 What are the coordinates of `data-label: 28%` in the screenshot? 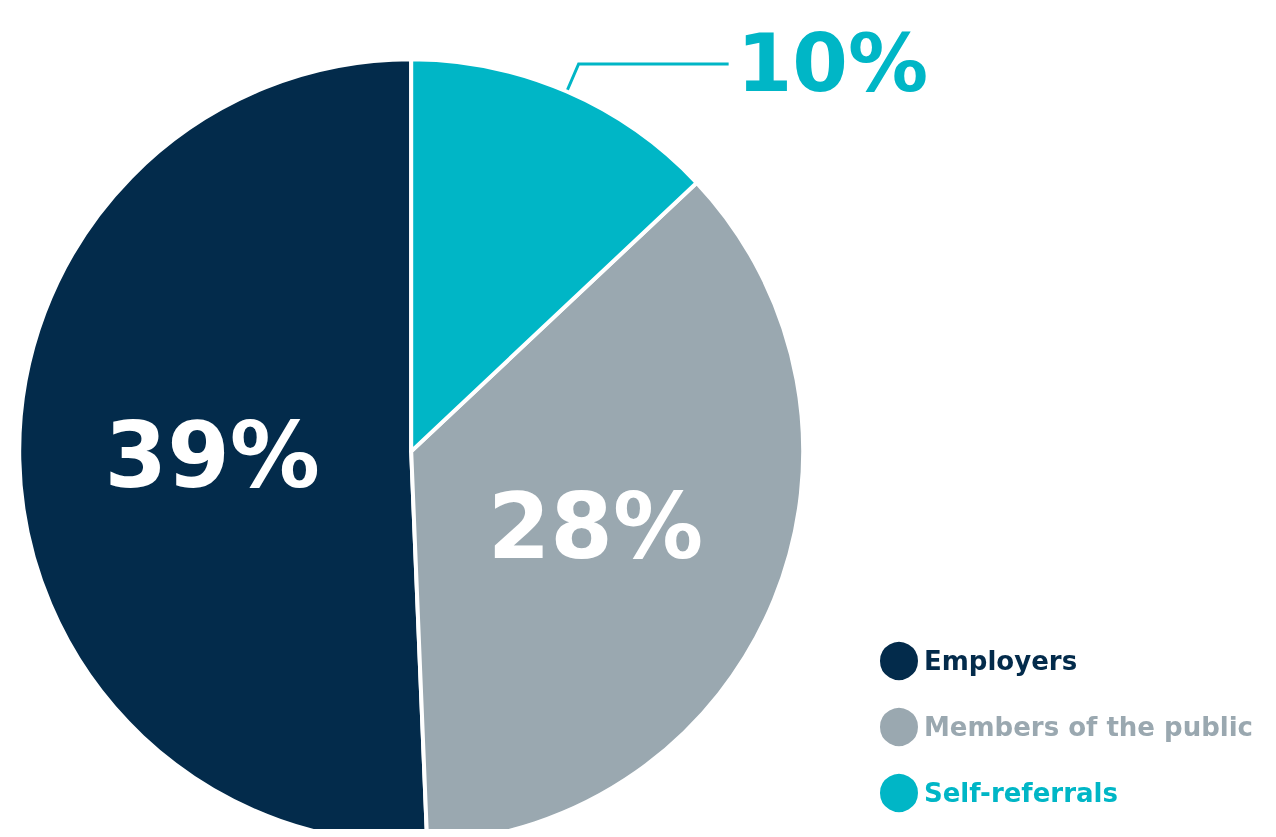 It's located at (595, 527).